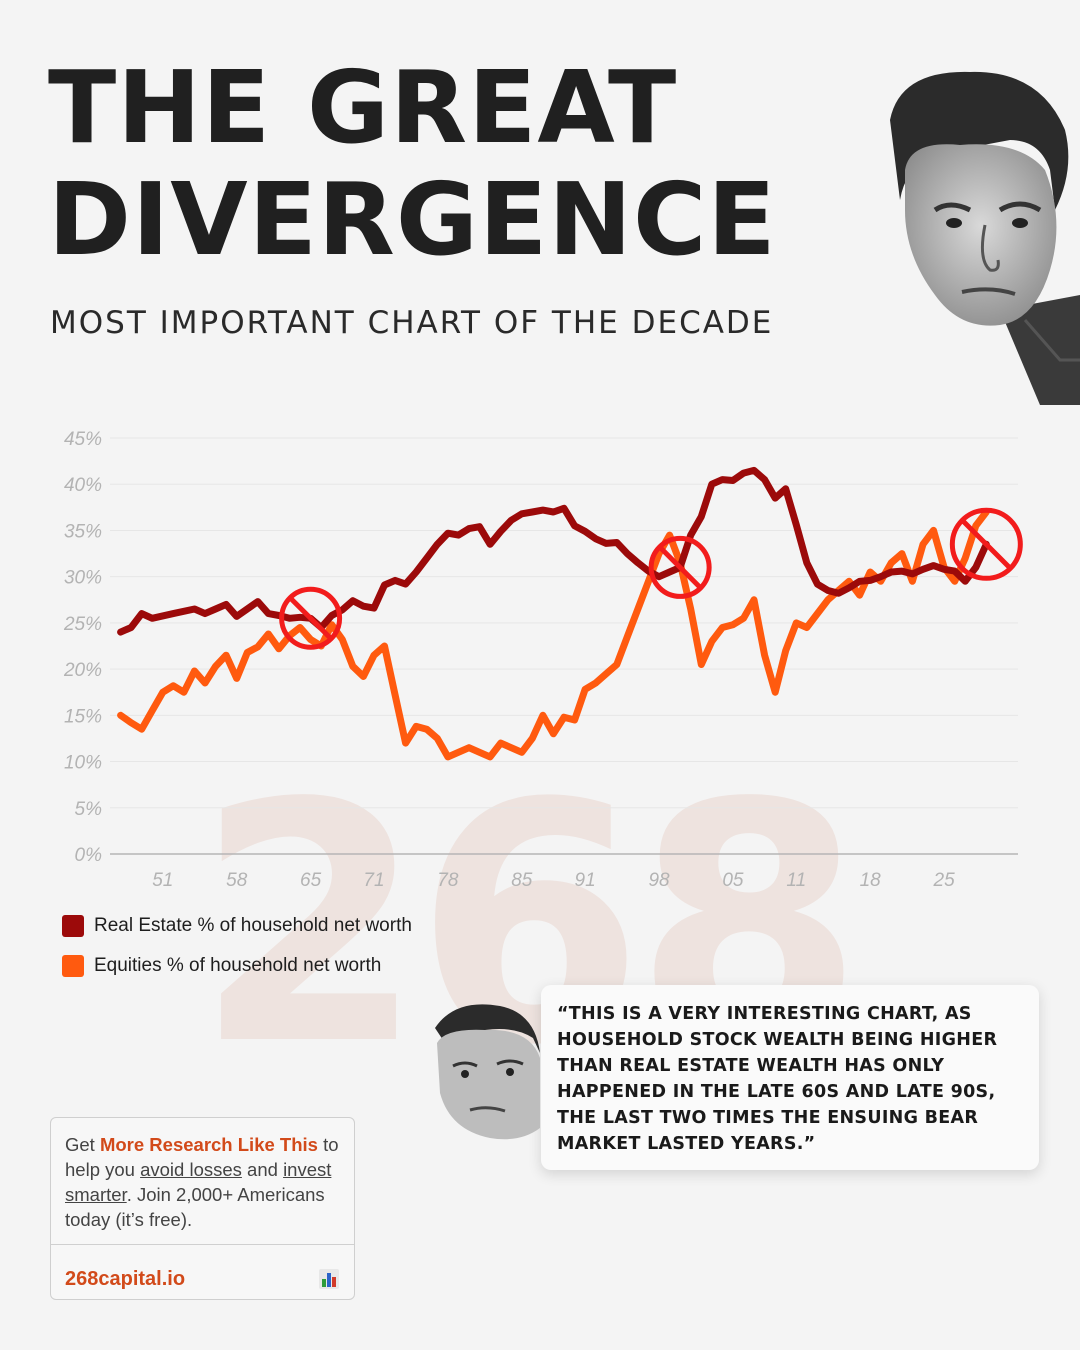  I want to click on legend-item-real-estate: Real Estate % of household net worth, so click(237, 926).